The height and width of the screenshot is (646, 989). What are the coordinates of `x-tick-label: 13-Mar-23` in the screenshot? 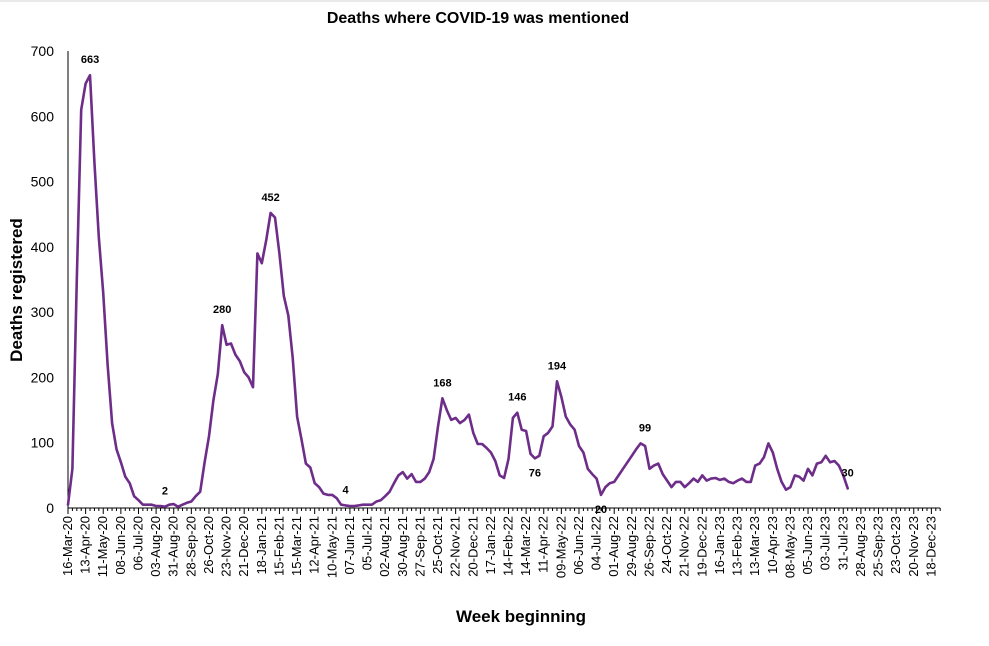 It's located at (754, 546).